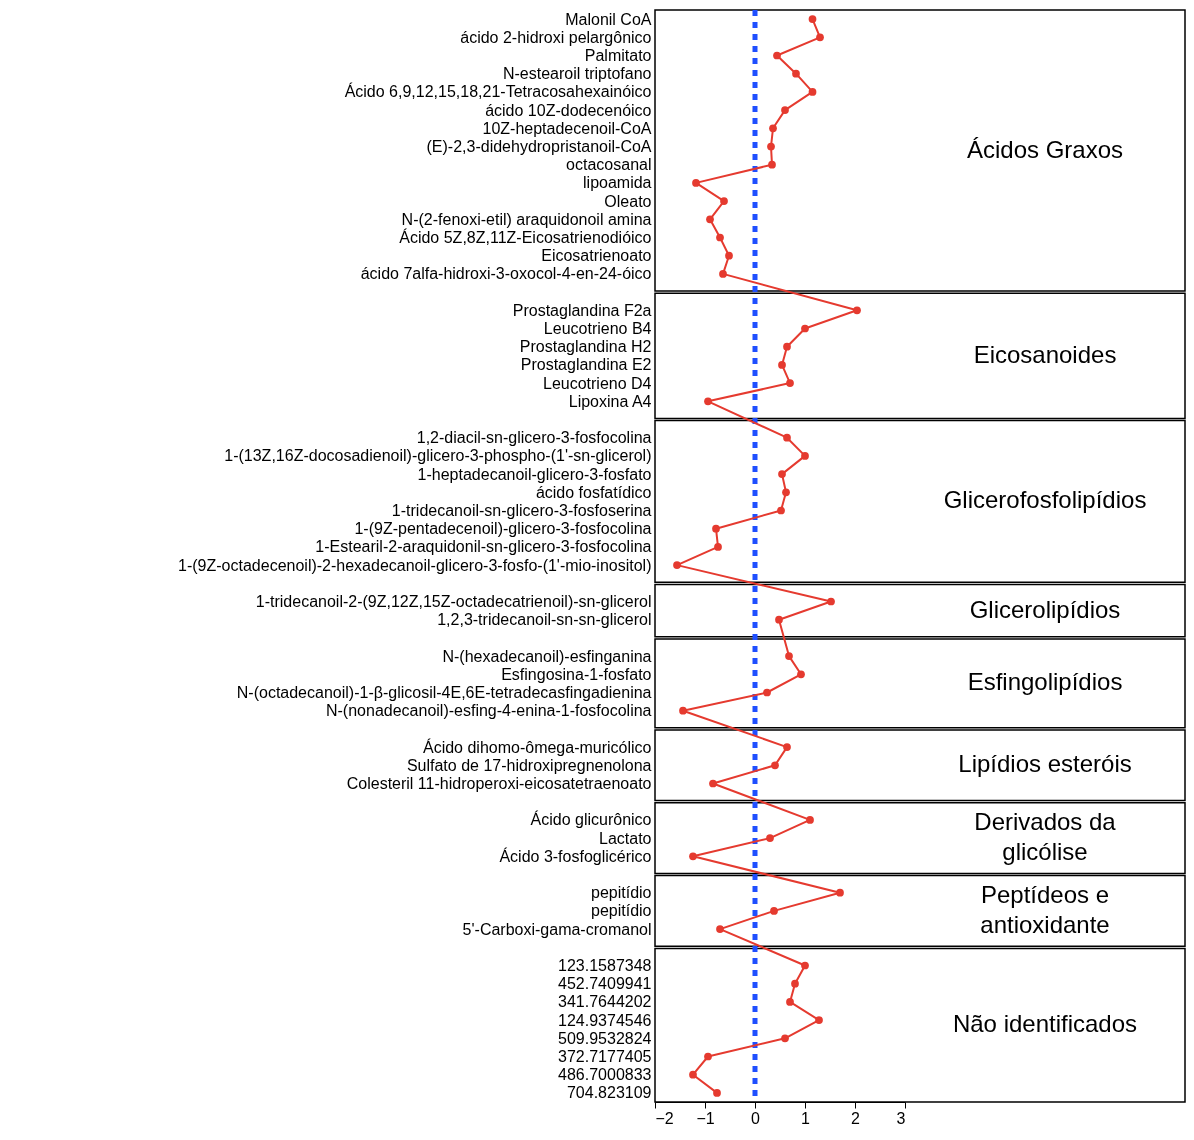  What do you see at coordinates (556, 37) in the screenshot?
I see `y-tick-label: ácido 2-hidroxi pelargônico` at bounding box center [556, 37].